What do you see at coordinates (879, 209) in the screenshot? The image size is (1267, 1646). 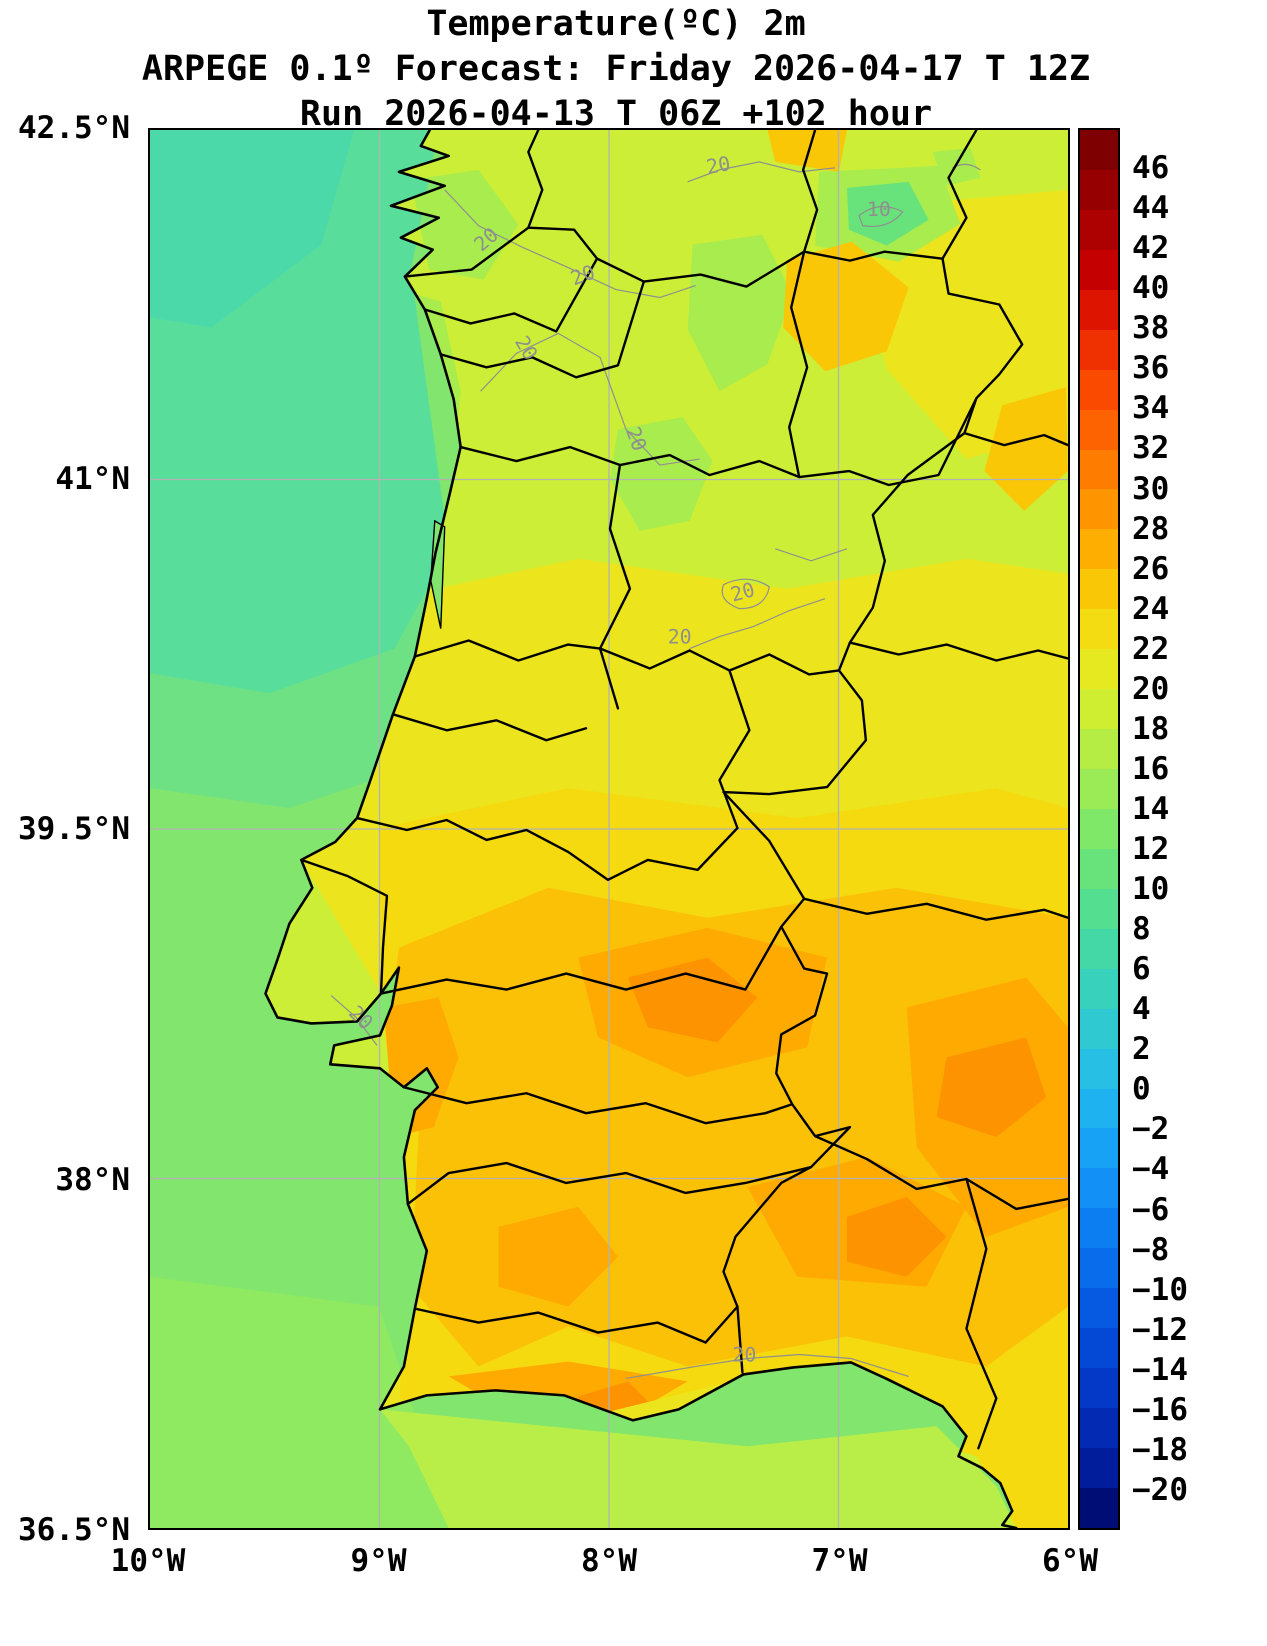 I see `contour-label: 10` at bounding box center [879, 209].